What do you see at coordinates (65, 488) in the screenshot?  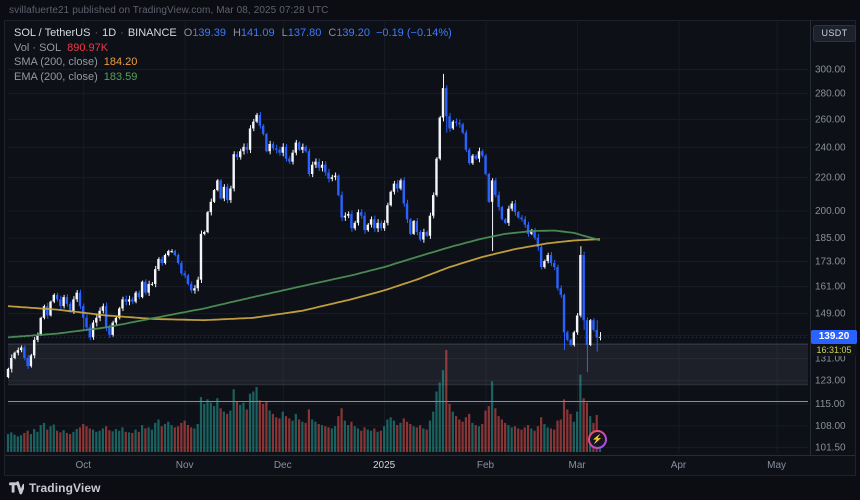 I see `tradingview-brand-text: TradingView` at bounding box center [65, 488].